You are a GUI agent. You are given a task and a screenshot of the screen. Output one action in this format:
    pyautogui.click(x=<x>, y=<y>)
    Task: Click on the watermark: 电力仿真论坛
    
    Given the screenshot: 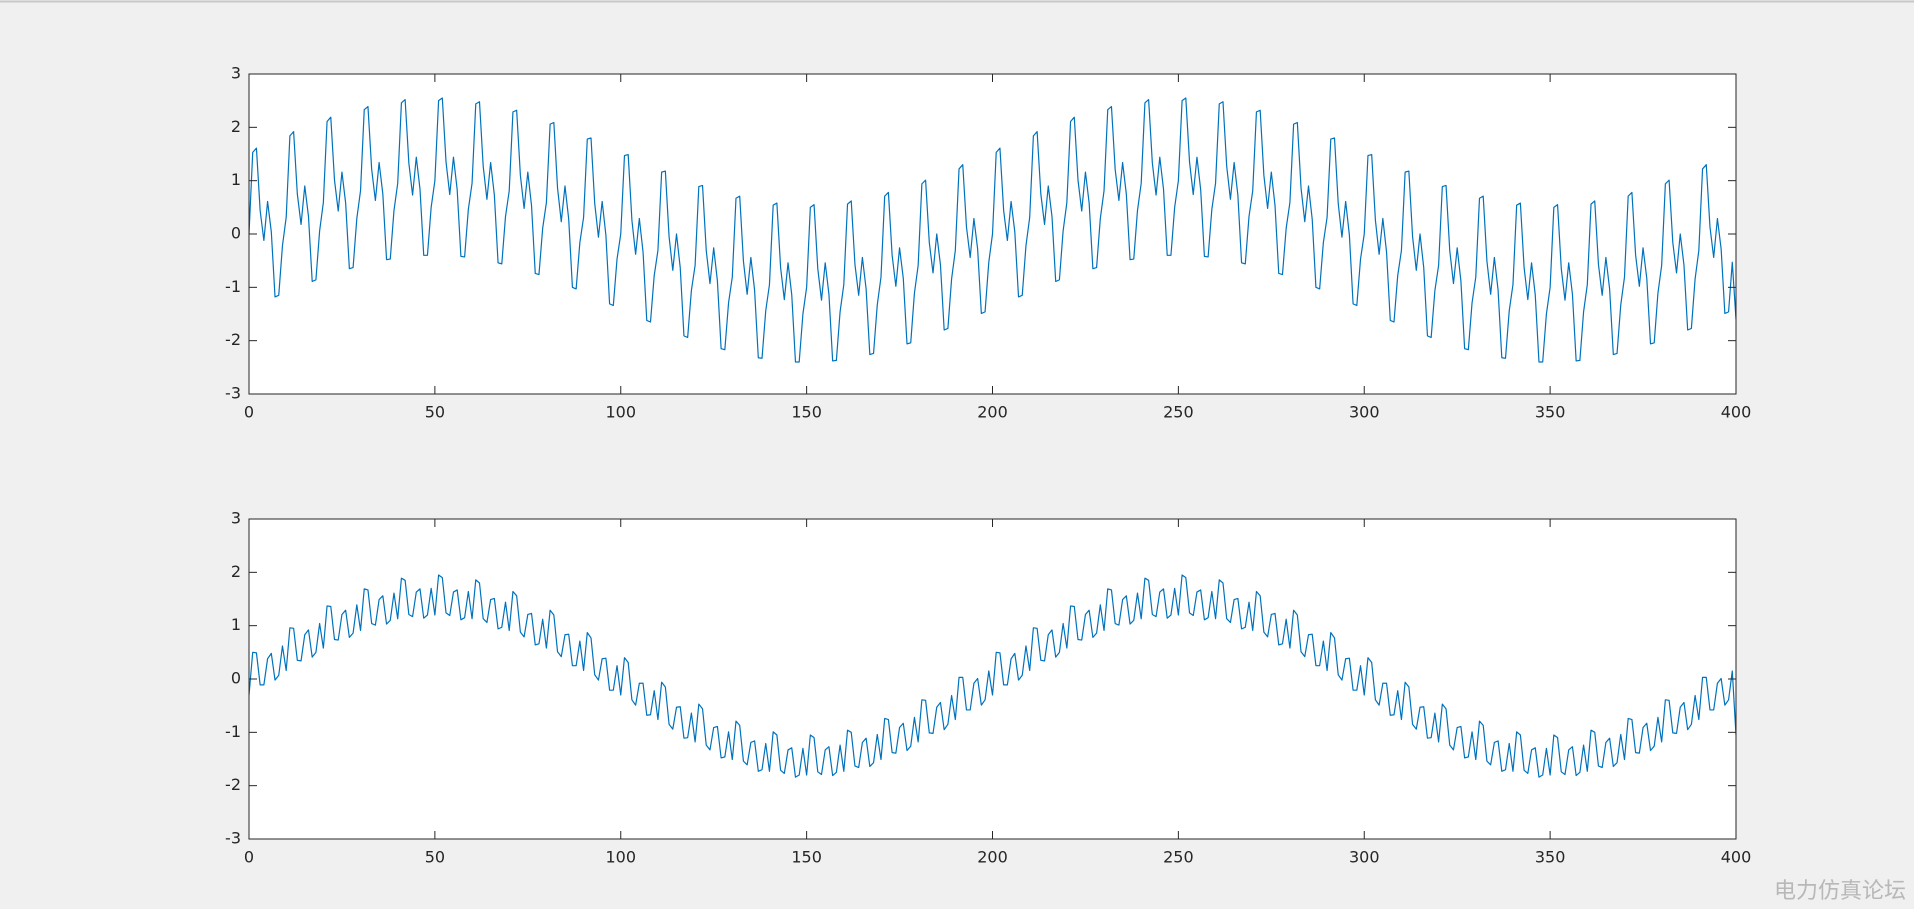 What is the action you would take?
    pyautogui.click(x=1840, y=891)
    